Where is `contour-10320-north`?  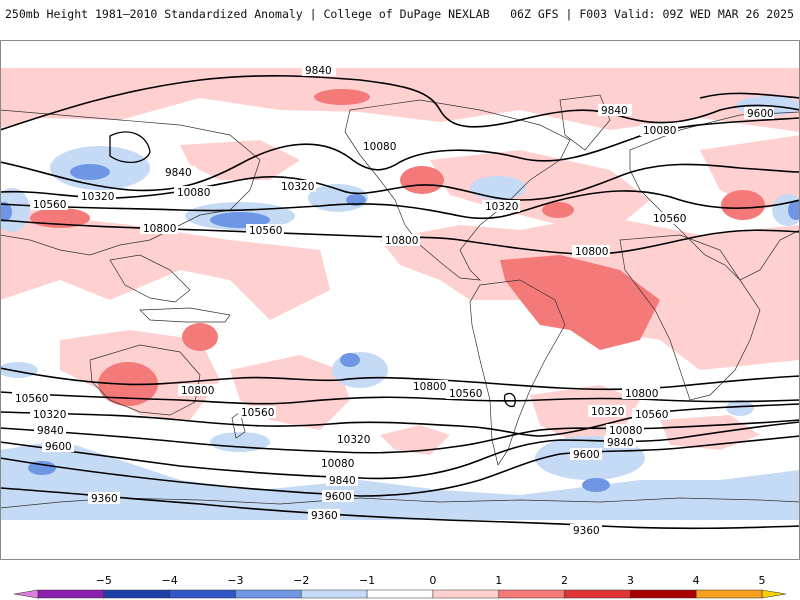 contour-10320-north is located at coordinates (400, 182).